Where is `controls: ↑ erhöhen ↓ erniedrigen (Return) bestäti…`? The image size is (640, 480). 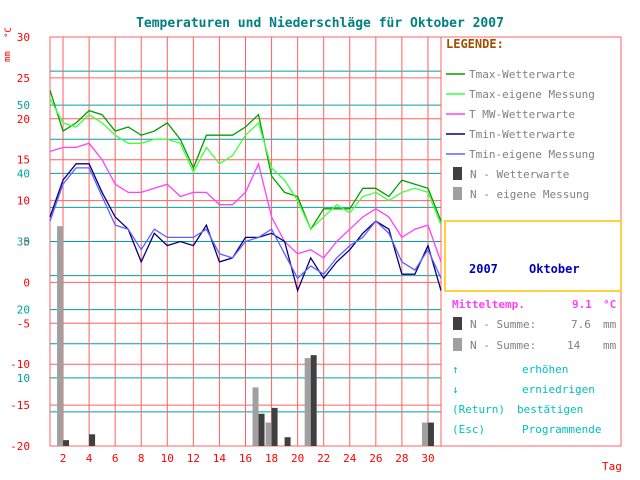 controls: ↑ erhöhen ↓ erniedrigen (Return) bestäti… is located at coordinates (526, 399).